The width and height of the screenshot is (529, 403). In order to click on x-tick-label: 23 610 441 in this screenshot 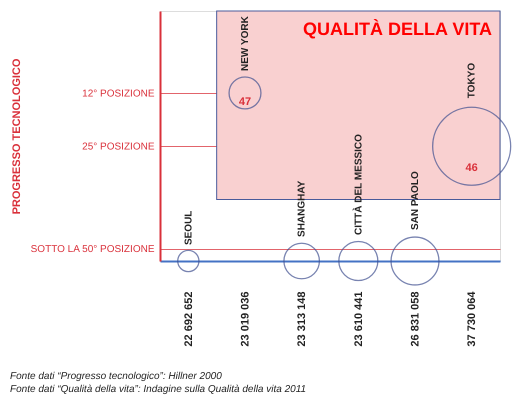, I will do `click(358, 319)`.